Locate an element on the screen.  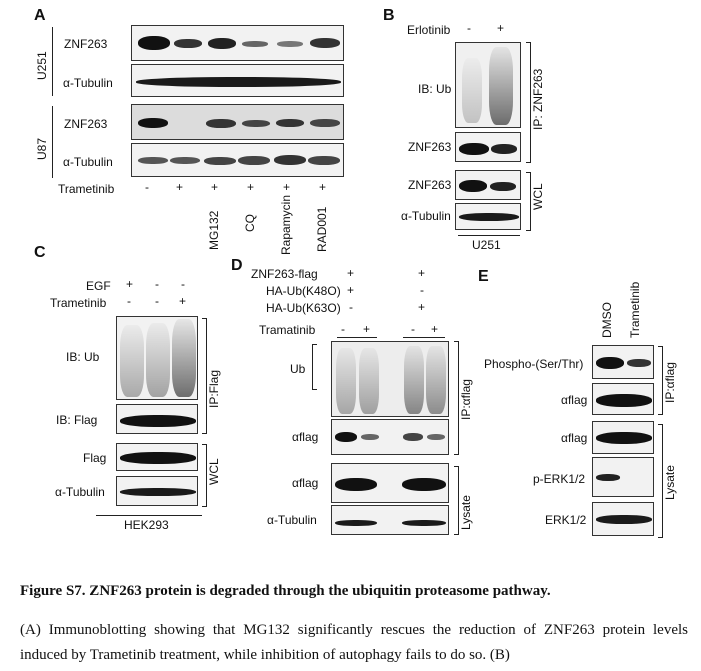
cond-d-k48: HA-Ub(K48O) is located at coordinates (303, 291).